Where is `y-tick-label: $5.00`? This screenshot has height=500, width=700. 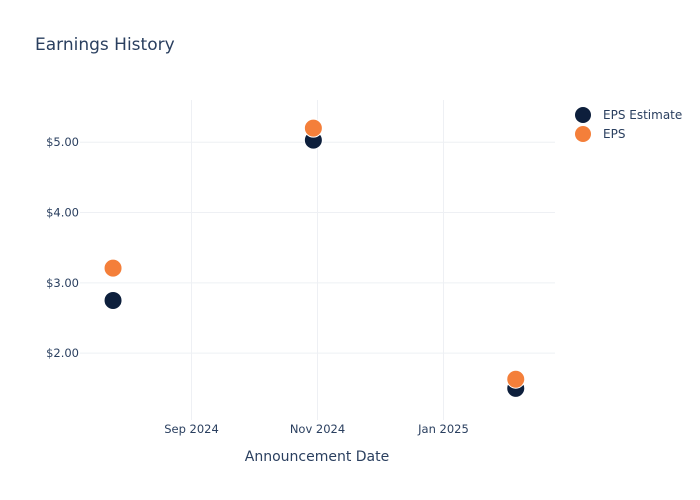 y-tick-label: $5.00 is located at coordinates (62, 142).